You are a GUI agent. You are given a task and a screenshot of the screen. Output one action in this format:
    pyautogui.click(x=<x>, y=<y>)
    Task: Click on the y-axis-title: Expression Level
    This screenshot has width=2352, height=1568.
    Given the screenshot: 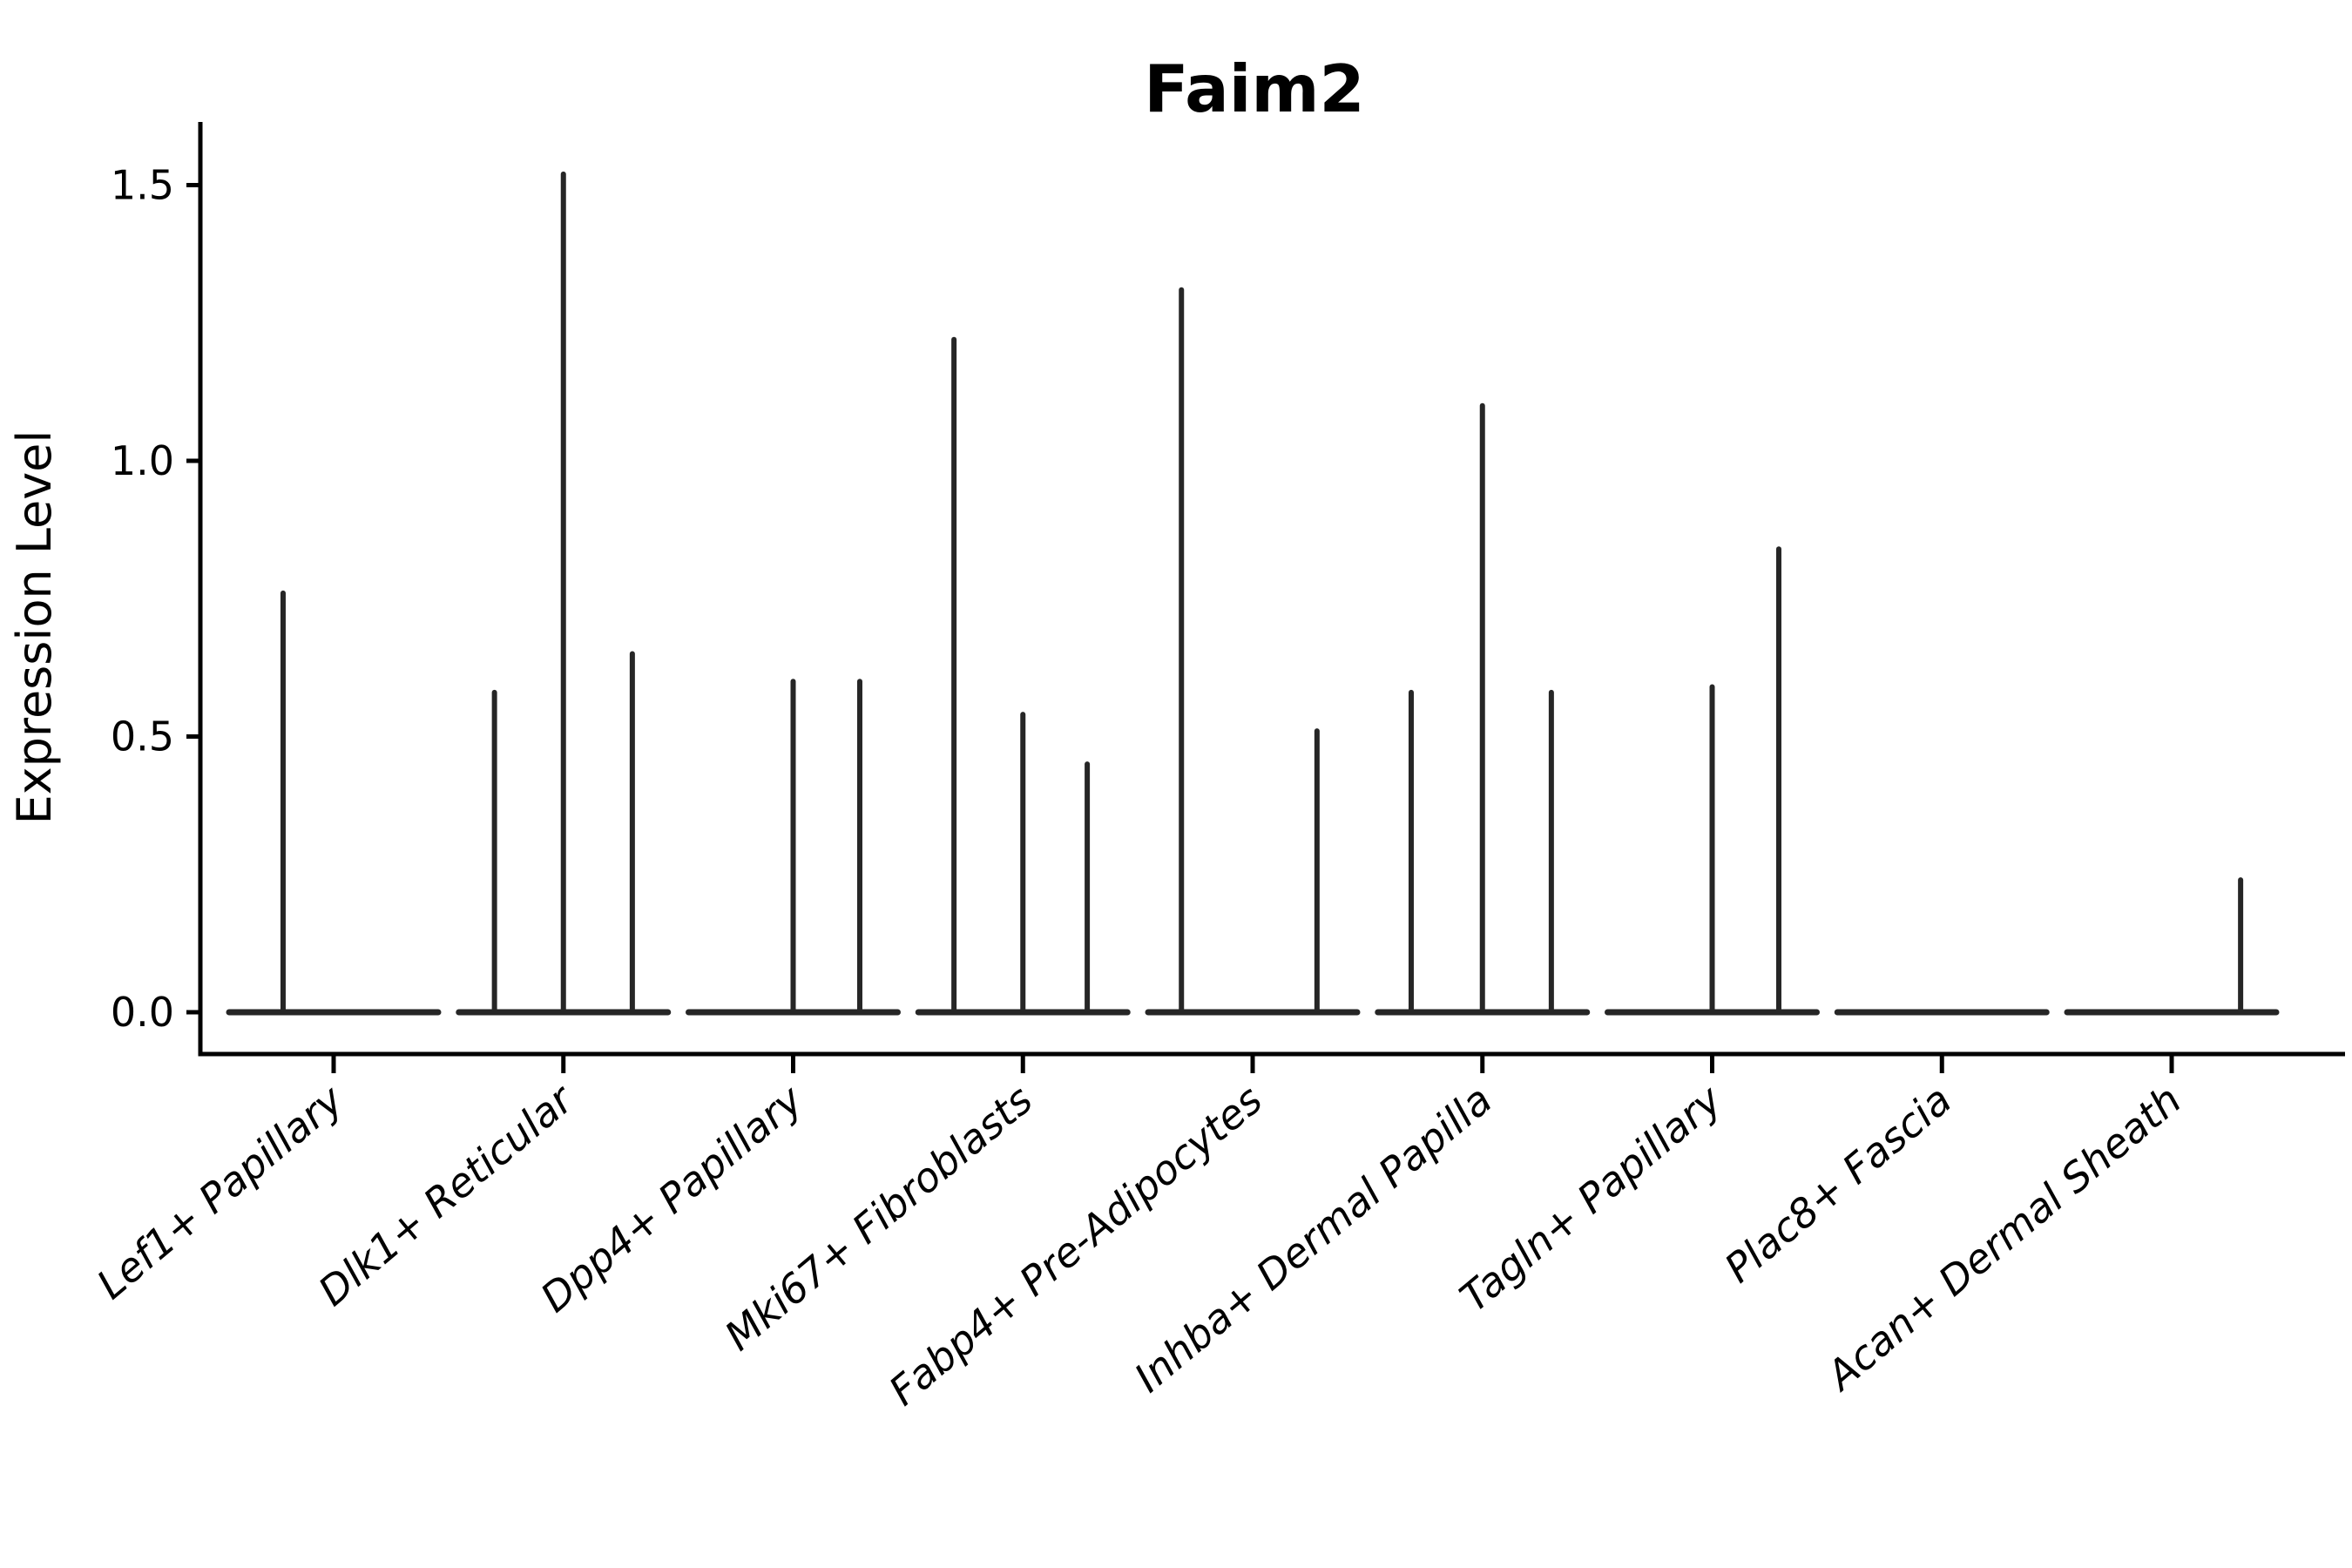 What is the action you would take?
    pyautogui.click(x=34, y=628)
    